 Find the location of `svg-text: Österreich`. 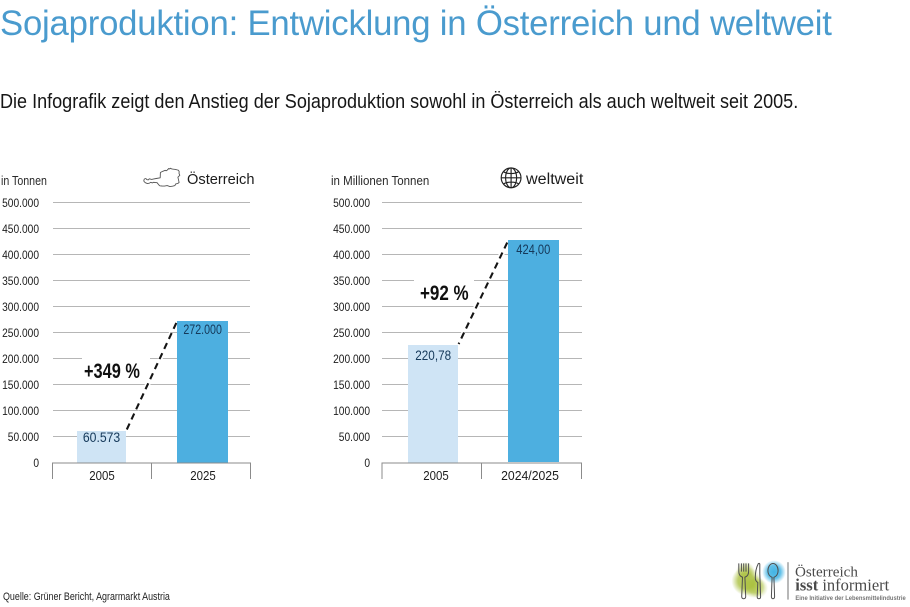

svg-text: Österreich is located at coordinates (826, 571).